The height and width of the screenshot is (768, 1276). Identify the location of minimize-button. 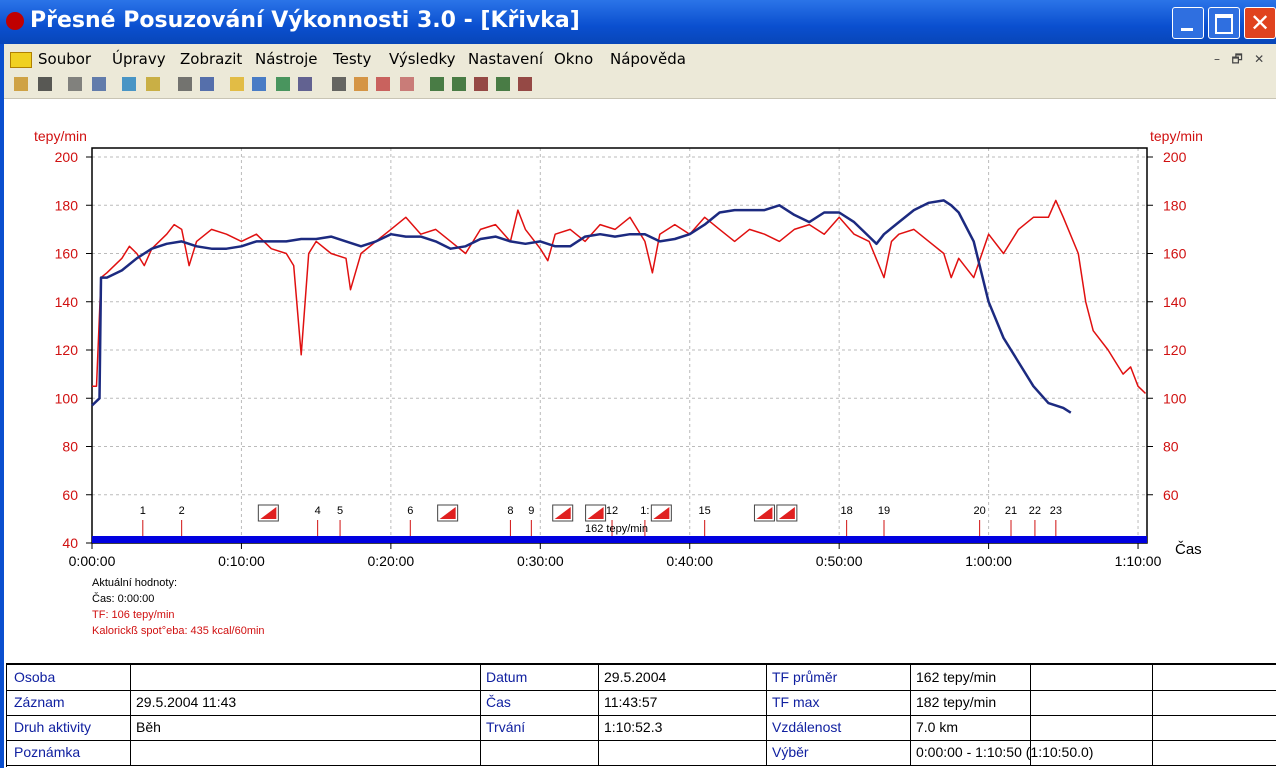
(1188, 23).